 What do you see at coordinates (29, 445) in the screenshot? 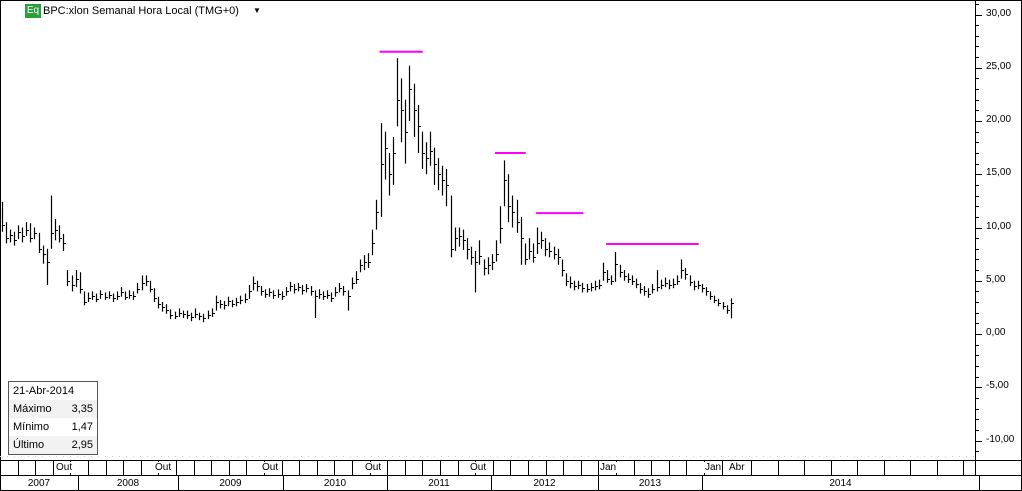
I see `row-label: Último` at bounding box center [29, 445].